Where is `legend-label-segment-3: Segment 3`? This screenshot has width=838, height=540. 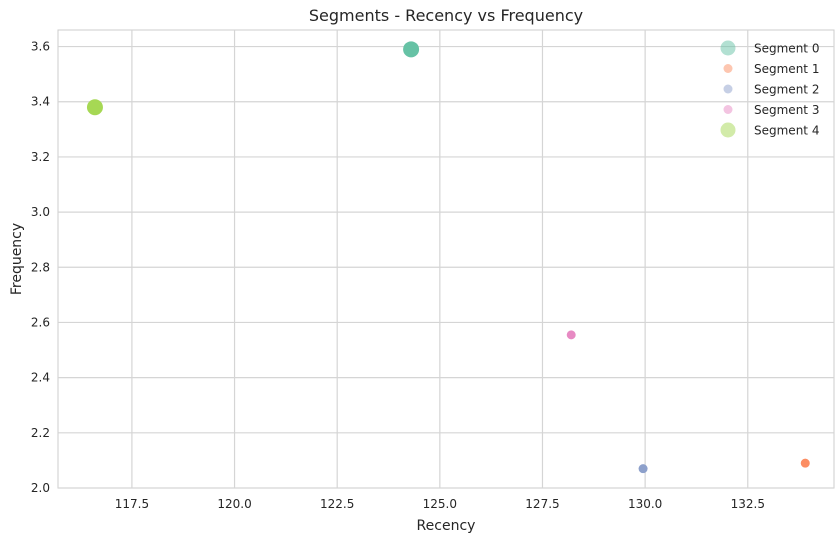
legend-label-segment-3: Segment 3 is located at coordinates (786, 110).